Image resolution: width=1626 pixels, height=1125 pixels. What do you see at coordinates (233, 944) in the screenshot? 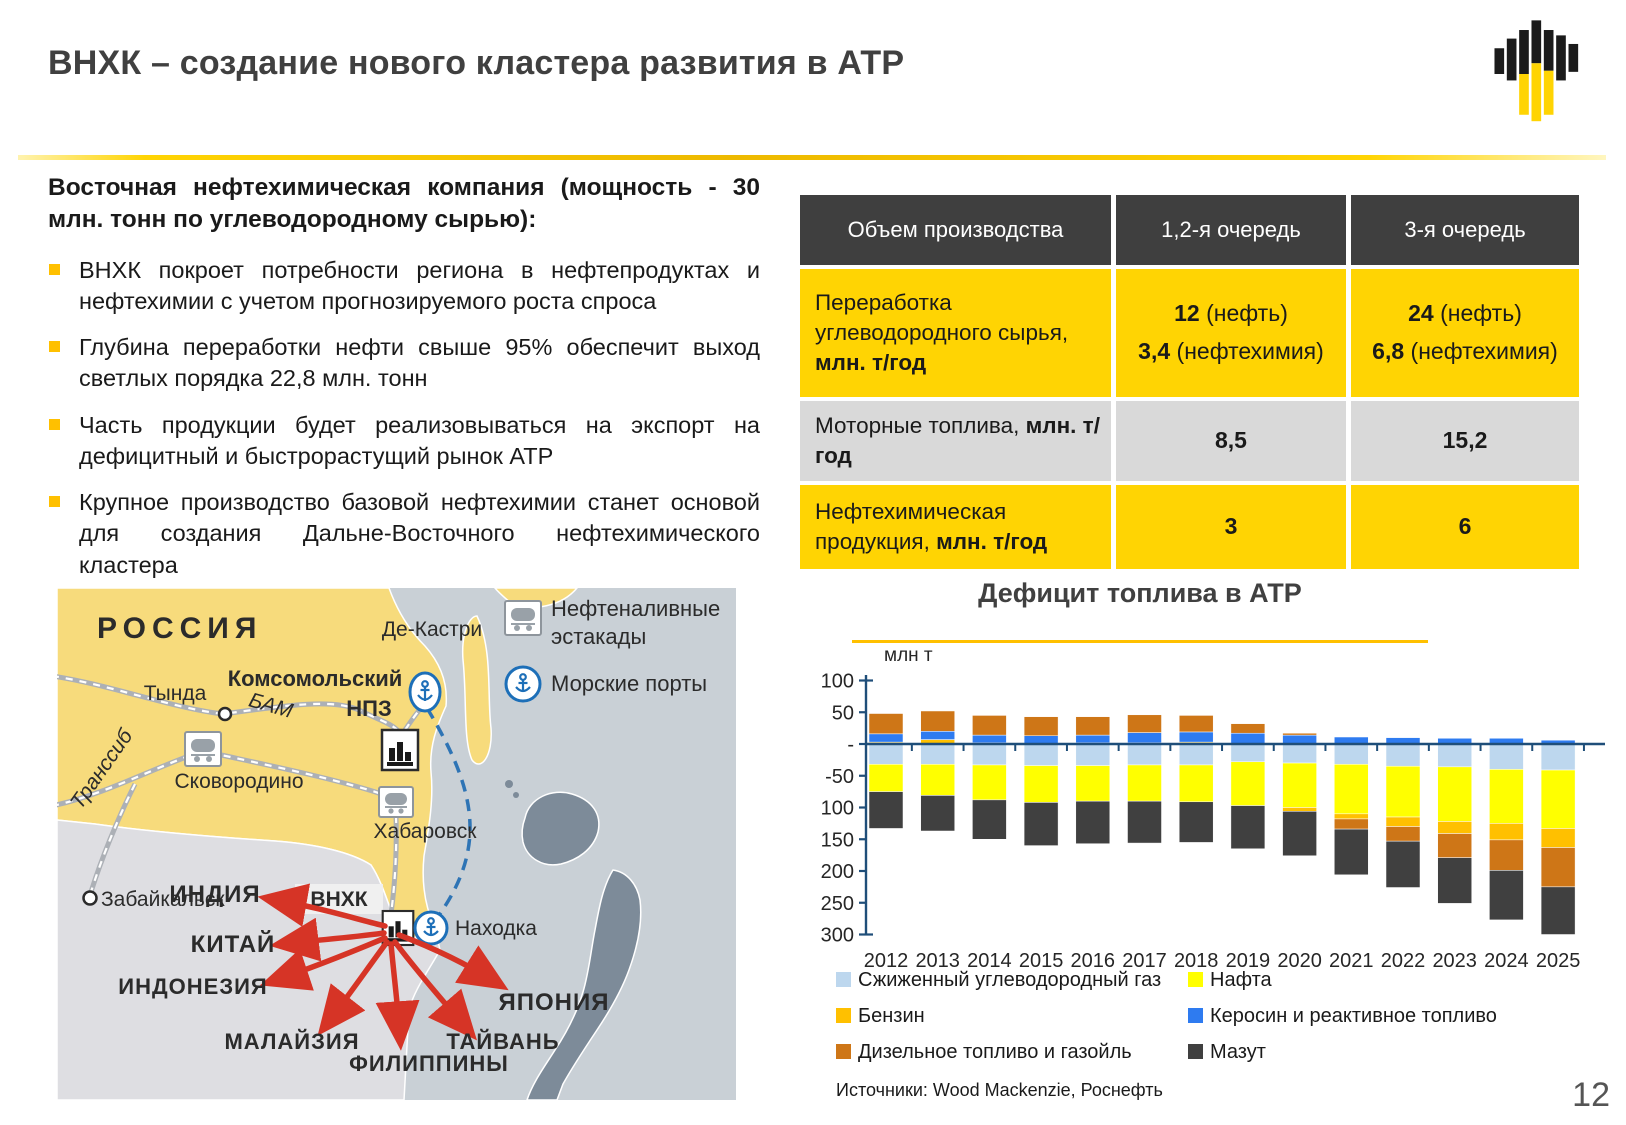
I see `dest-china: КИТАЙ` at bounding box center [233, 944].